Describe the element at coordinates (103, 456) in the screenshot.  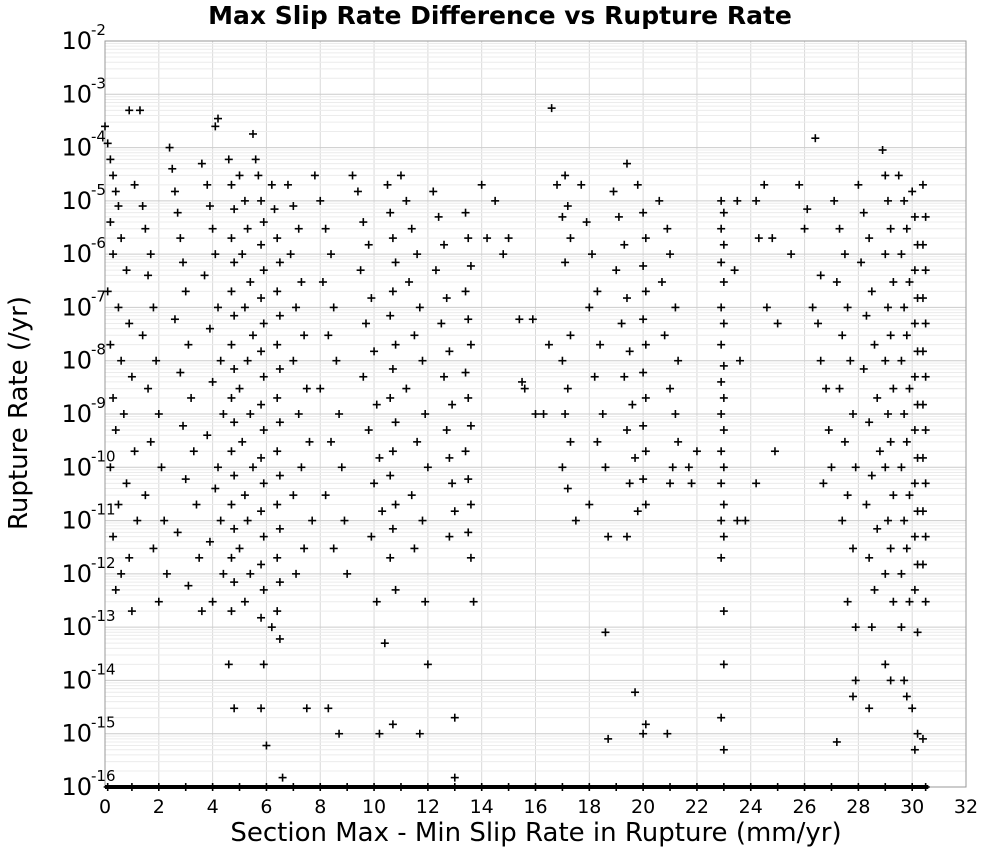
I see `svg-text: -10` at that location.